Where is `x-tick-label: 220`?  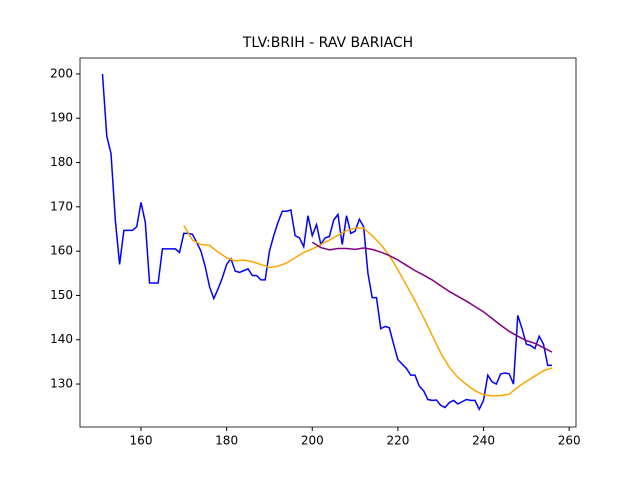 x-tick-label: 220 is located at coordinates (397, 441).